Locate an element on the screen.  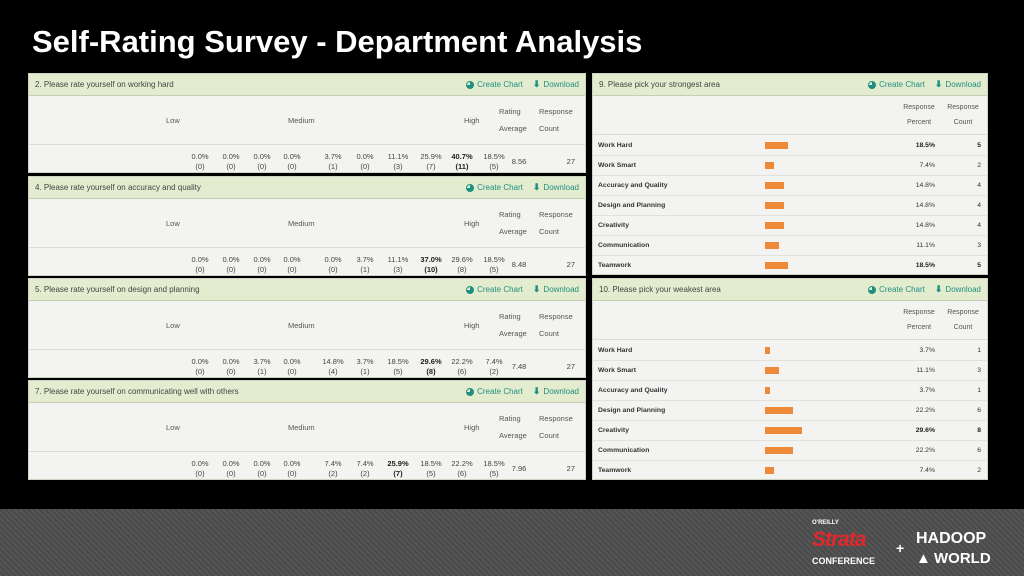
rating-count: (2) is located at coordinates (365, 473).